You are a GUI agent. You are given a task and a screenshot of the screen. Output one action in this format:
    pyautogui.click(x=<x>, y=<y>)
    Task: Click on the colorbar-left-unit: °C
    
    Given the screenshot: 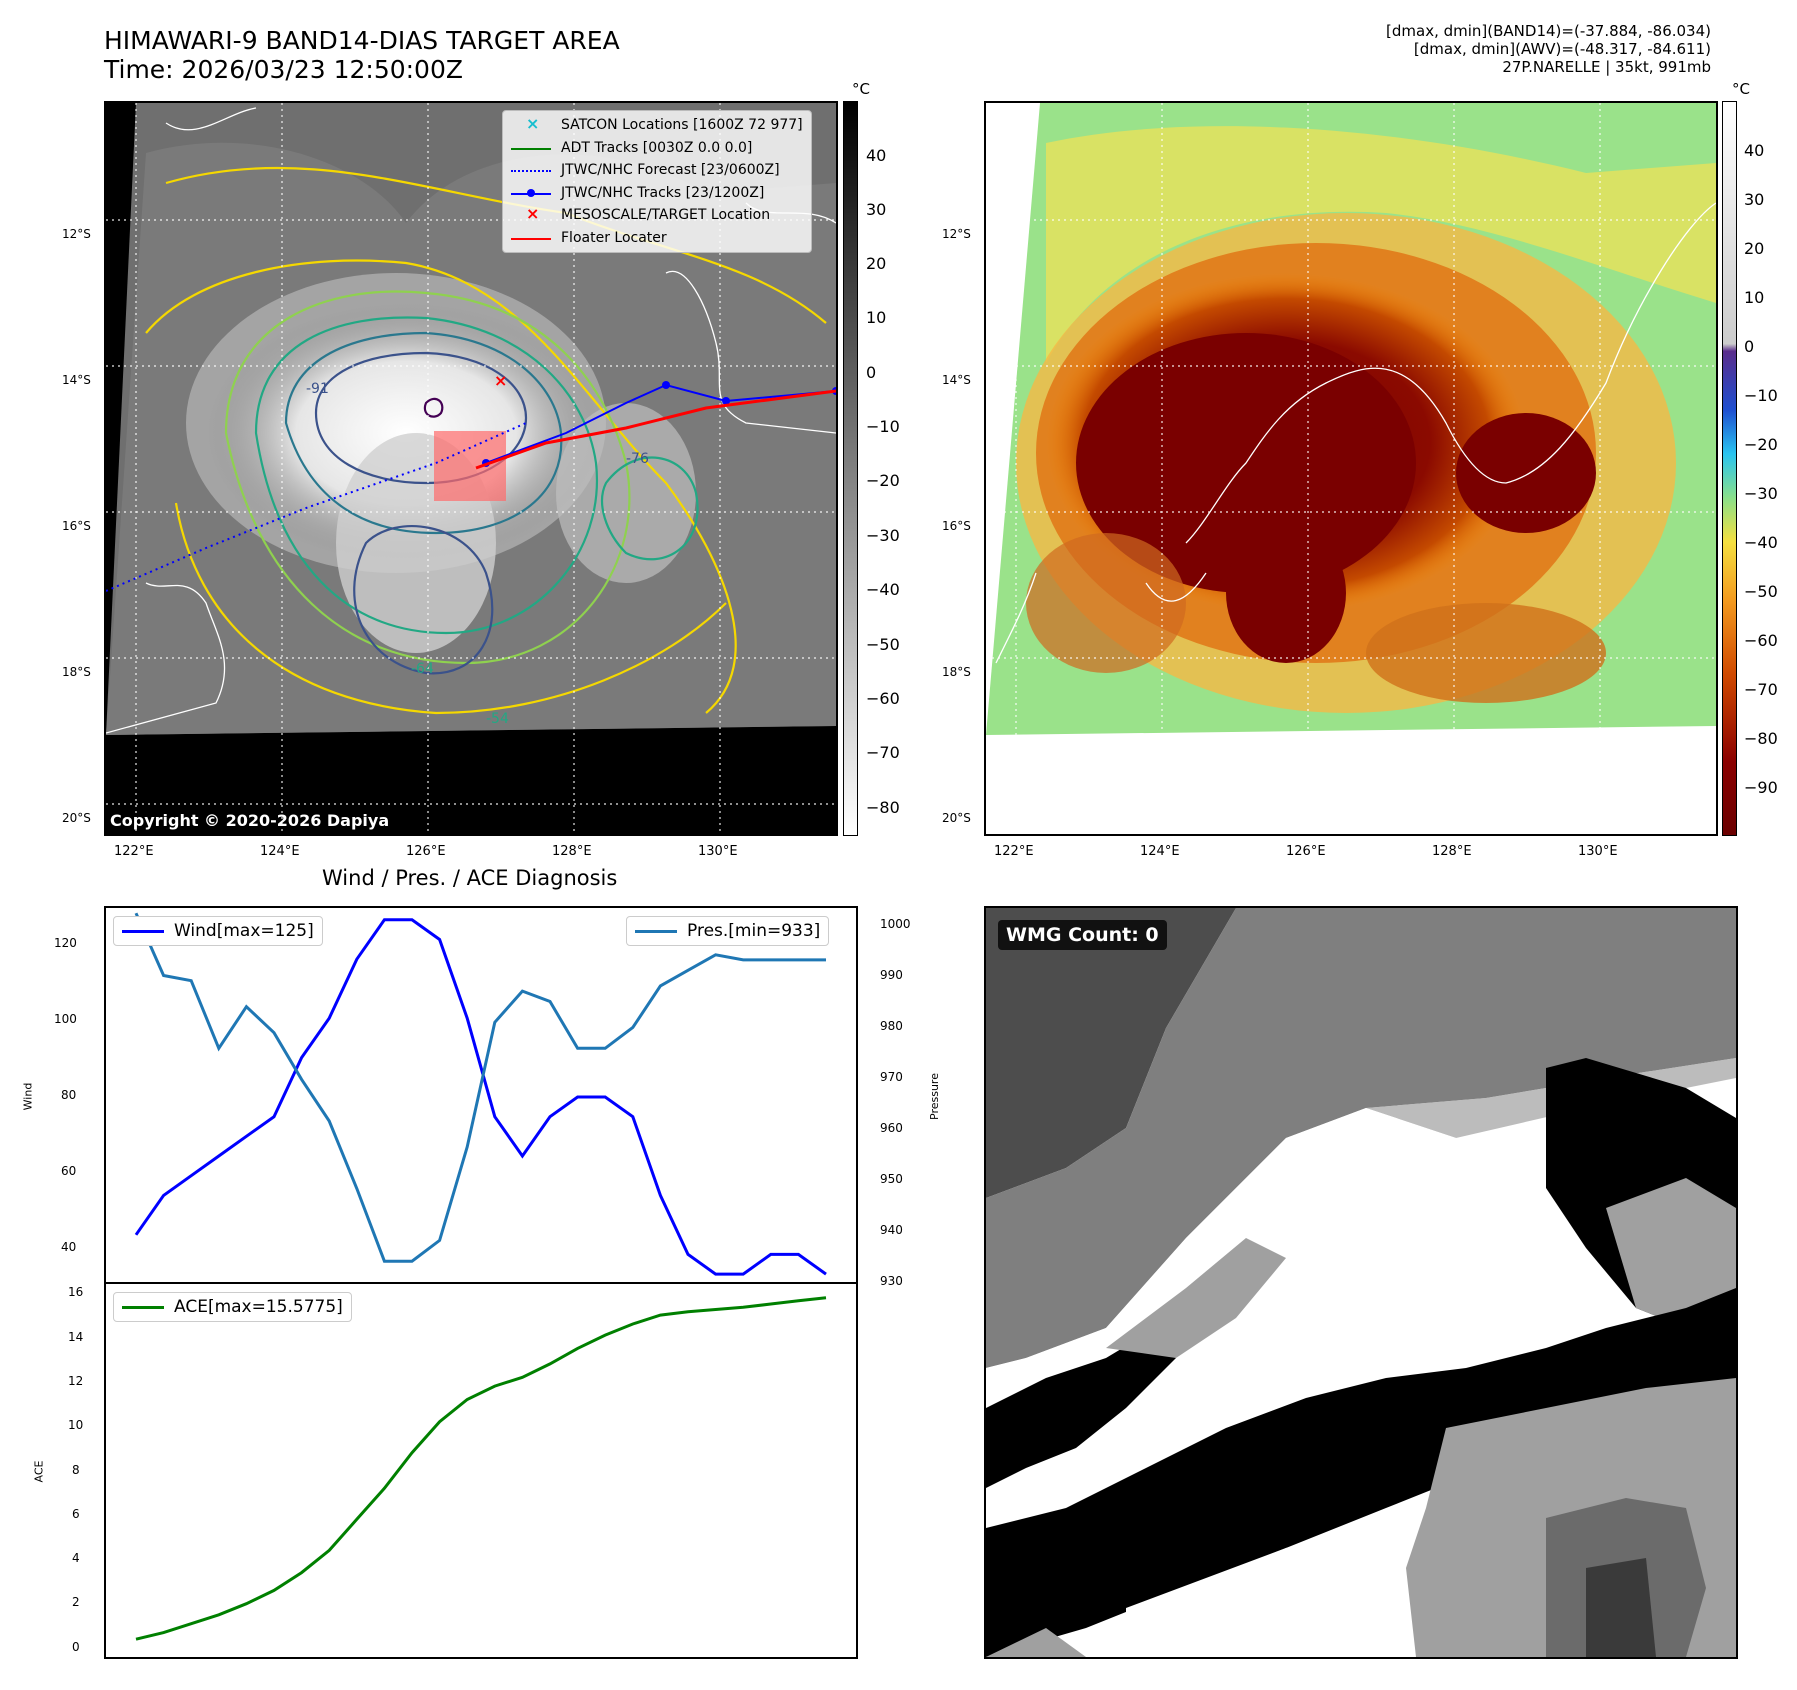 What is the action you would take?
    pyautogui.click(x=861, y=89)
    